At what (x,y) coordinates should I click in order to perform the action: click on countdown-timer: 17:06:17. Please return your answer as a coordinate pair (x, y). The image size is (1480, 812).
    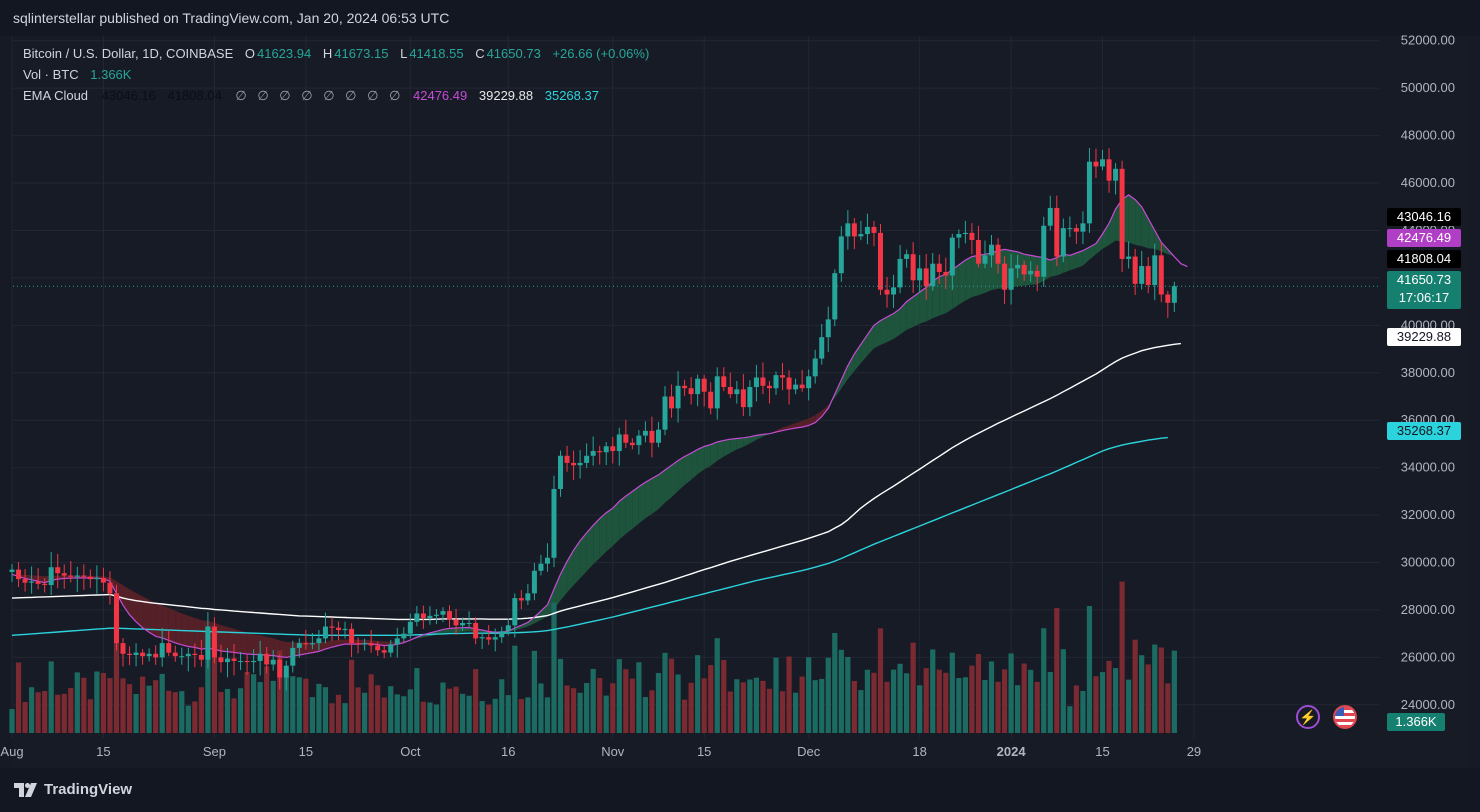
    Looking at the image, I should click on (1424, 297).